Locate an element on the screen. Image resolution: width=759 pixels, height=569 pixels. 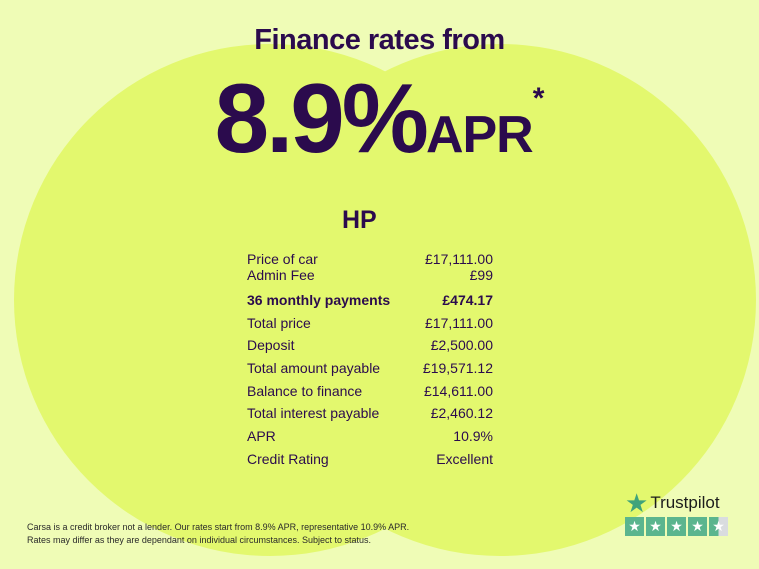
table-row: 36 monthly payments £474.17 is located at coordinates (370, 300).